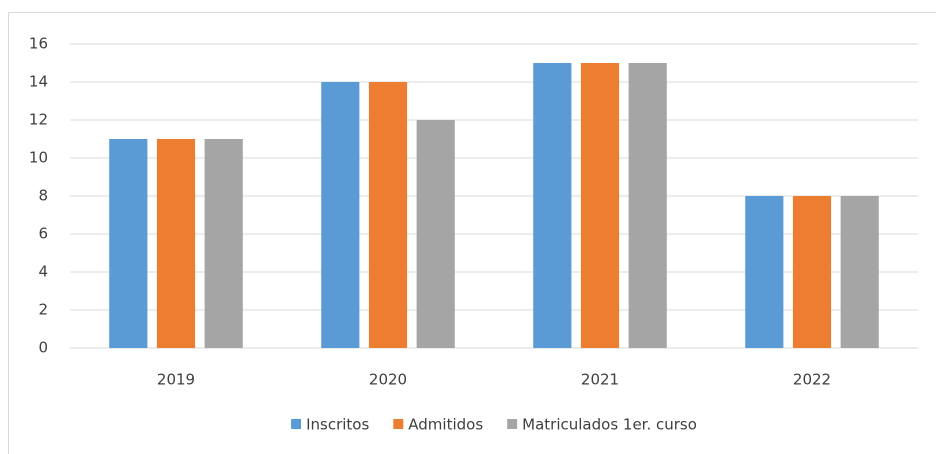 Image resolution: width=936 pixels, height=454 pixels. Describe the element at coordinates (43, 196) in the screenshot. I see `y-tick-label: 8` at that location.